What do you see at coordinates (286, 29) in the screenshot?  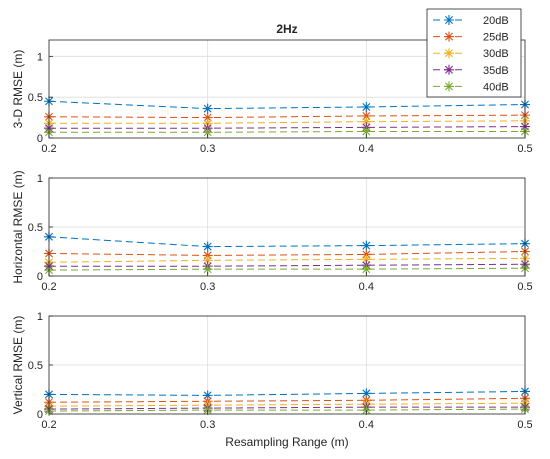 I see `figure-title: 2Hz` at bounding box center [286, 29].